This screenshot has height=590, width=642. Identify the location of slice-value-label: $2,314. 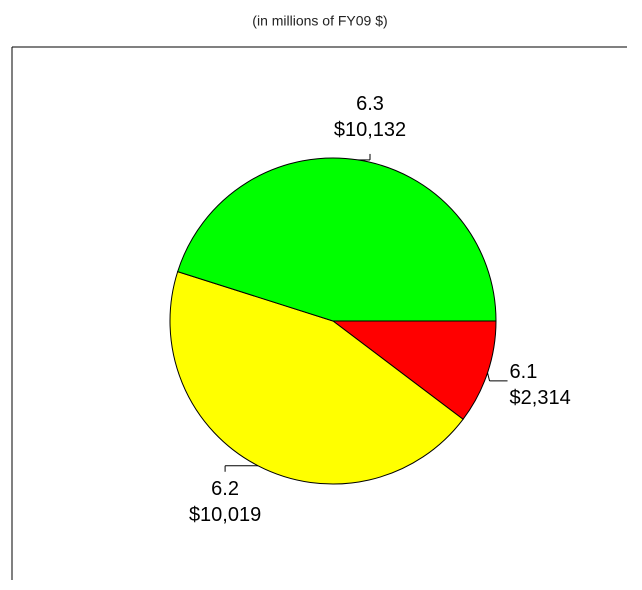
(540, 398).